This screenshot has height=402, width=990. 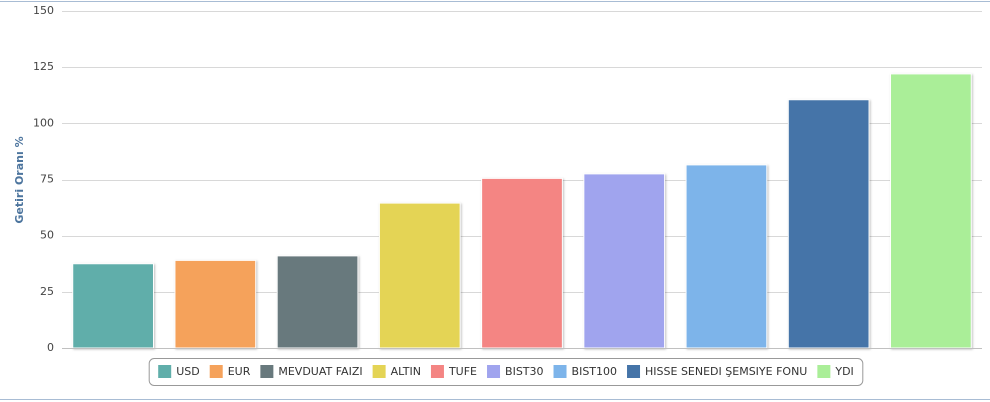 What do you see at coordinates (188, 371) in the screenshot?
I see `legend-label: USD` at bounding box center [188, 371].